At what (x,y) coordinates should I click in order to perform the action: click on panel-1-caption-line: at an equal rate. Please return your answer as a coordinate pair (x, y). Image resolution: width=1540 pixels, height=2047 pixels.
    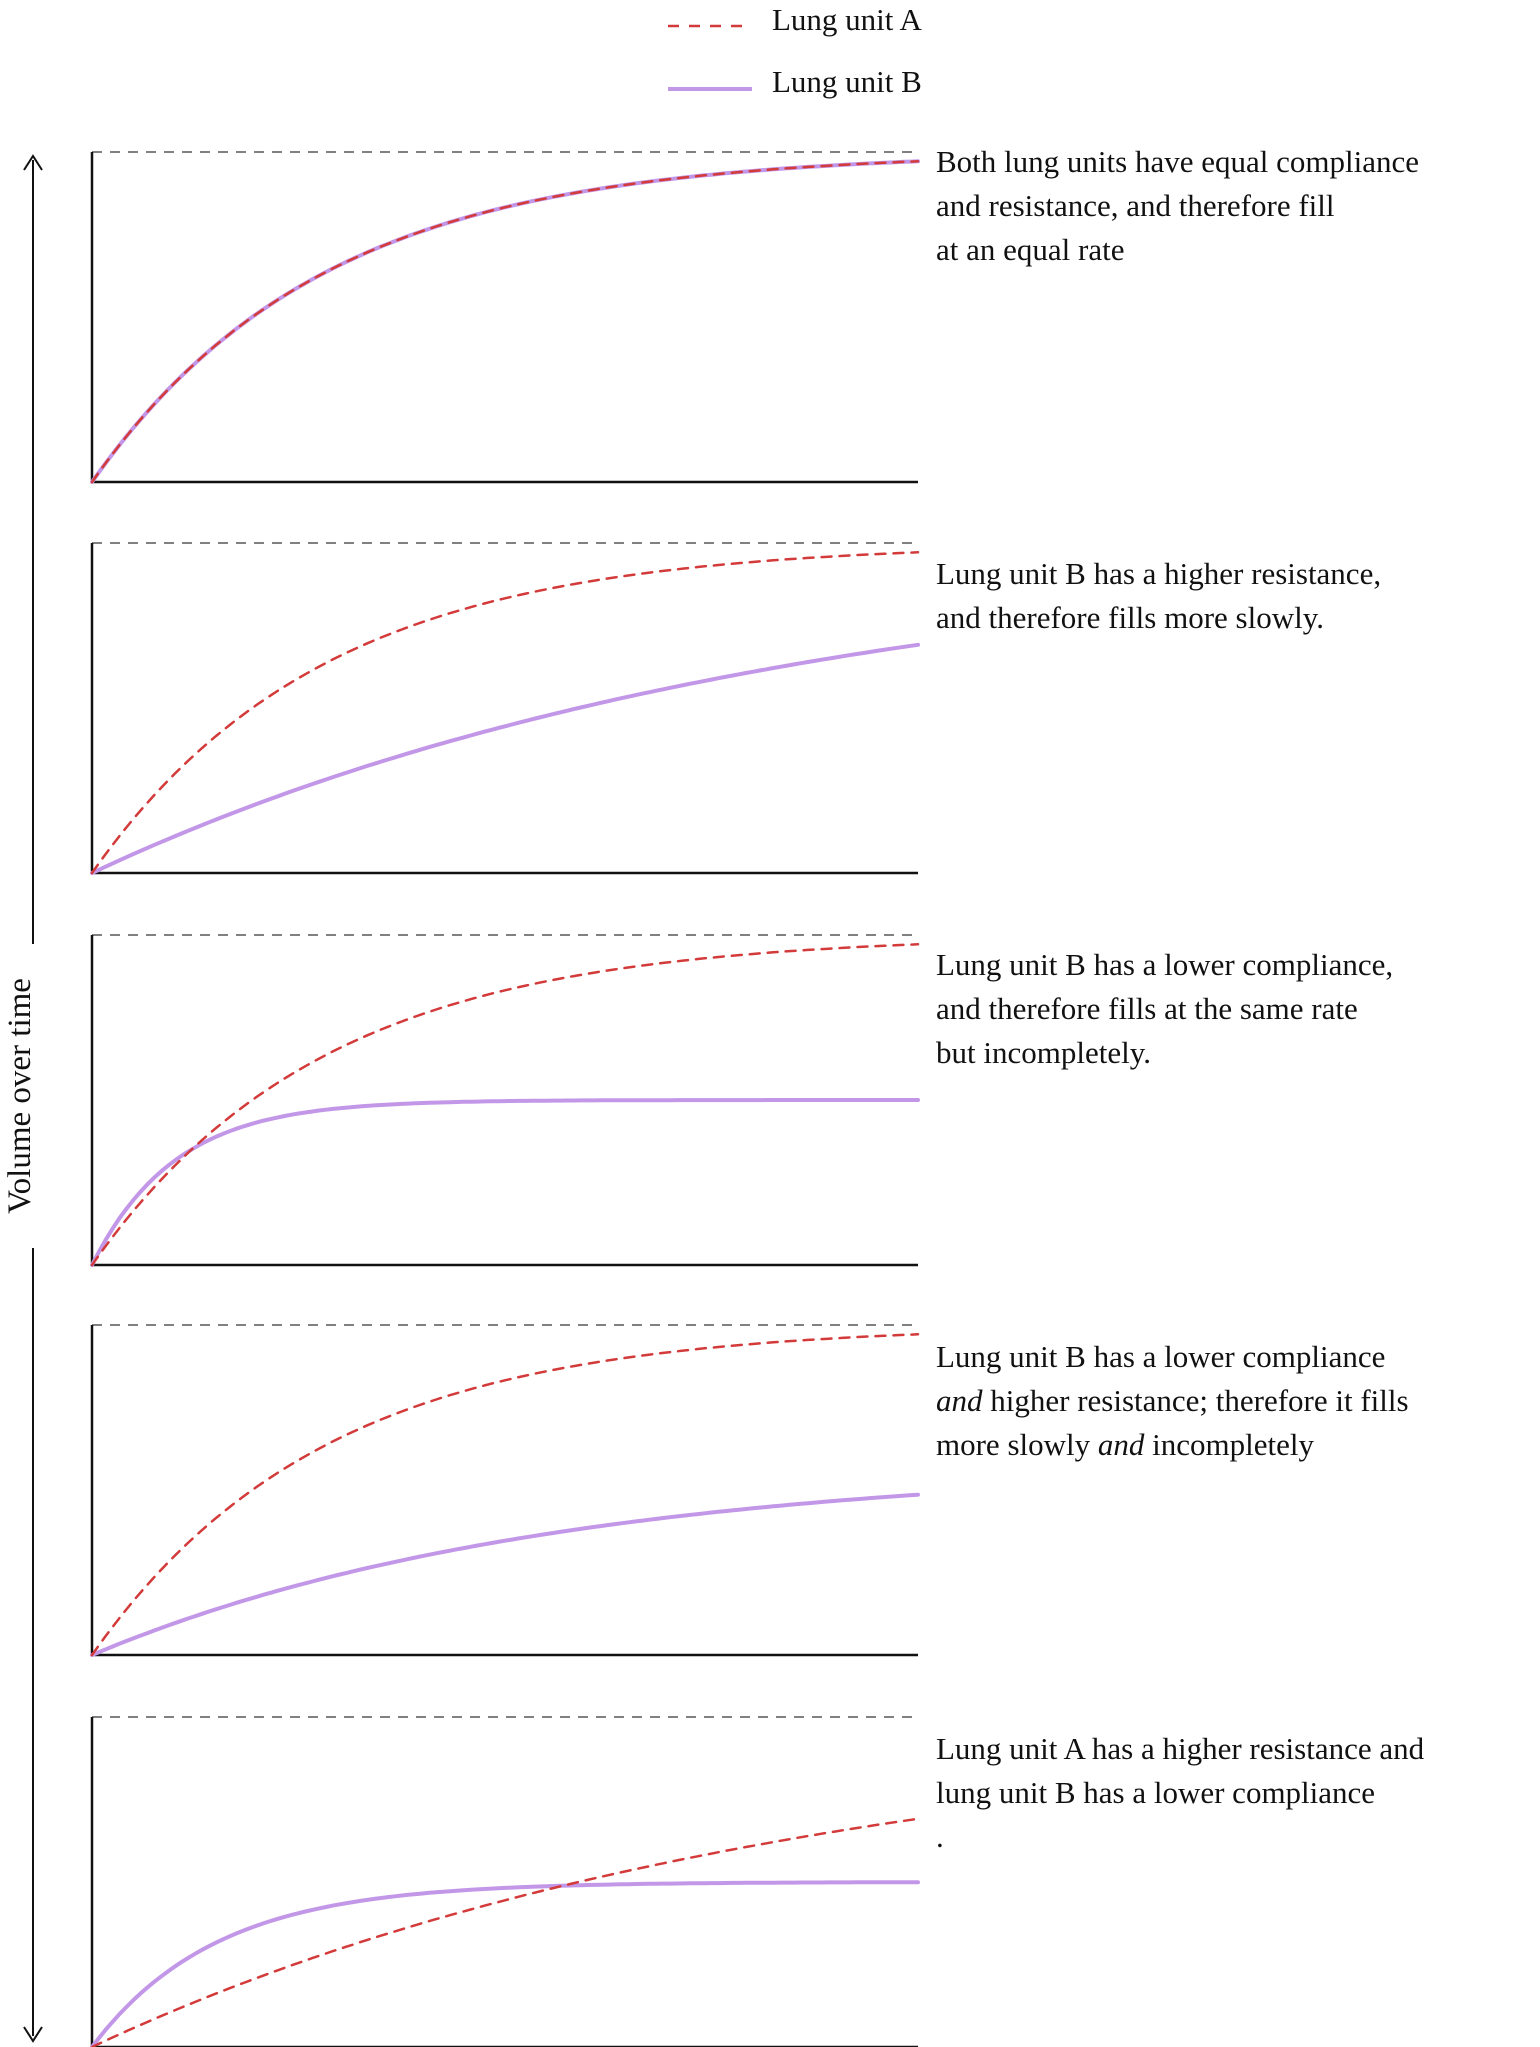
    Looking at the image, I should click on (1236, 250).